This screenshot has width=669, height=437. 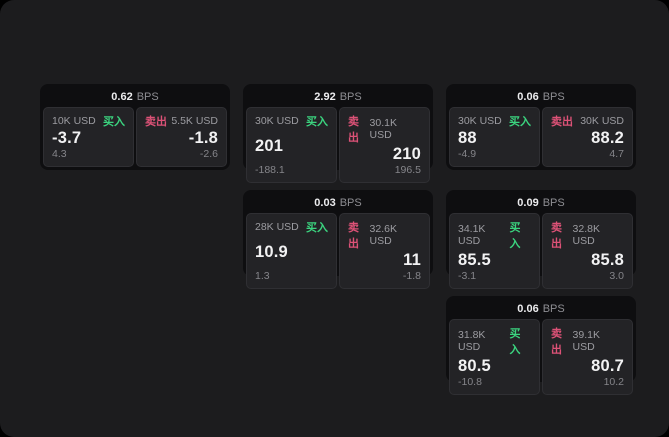 I want to click on buy-amount-label: 10K USD, so click(x=74, y=121).